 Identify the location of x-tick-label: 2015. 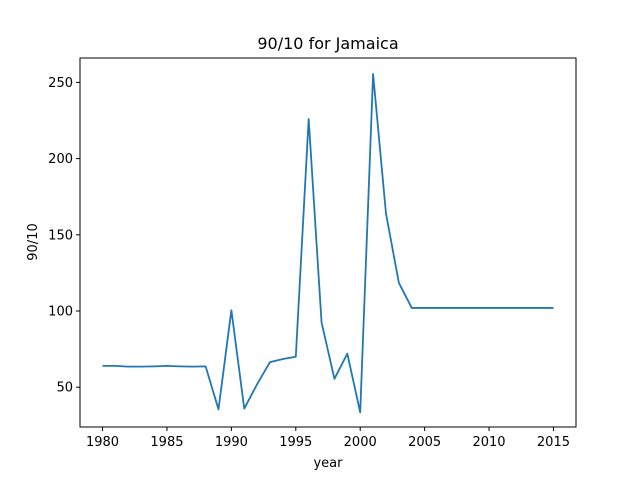
(553, 442).